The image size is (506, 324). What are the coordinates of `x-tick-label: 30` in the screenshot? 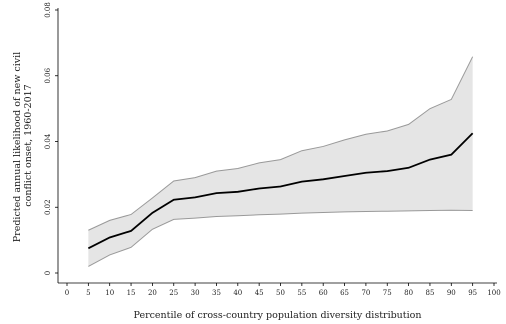 It's located at (195, 293).